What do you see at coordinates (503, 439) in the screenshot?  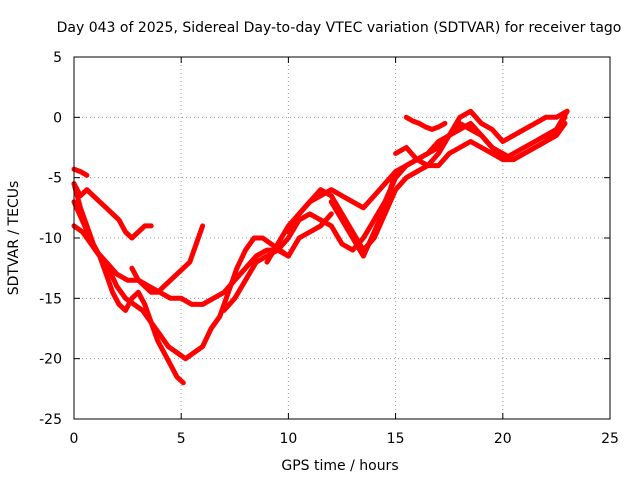 I see `x-tick-label: 20` at bounding box center [503, 439].